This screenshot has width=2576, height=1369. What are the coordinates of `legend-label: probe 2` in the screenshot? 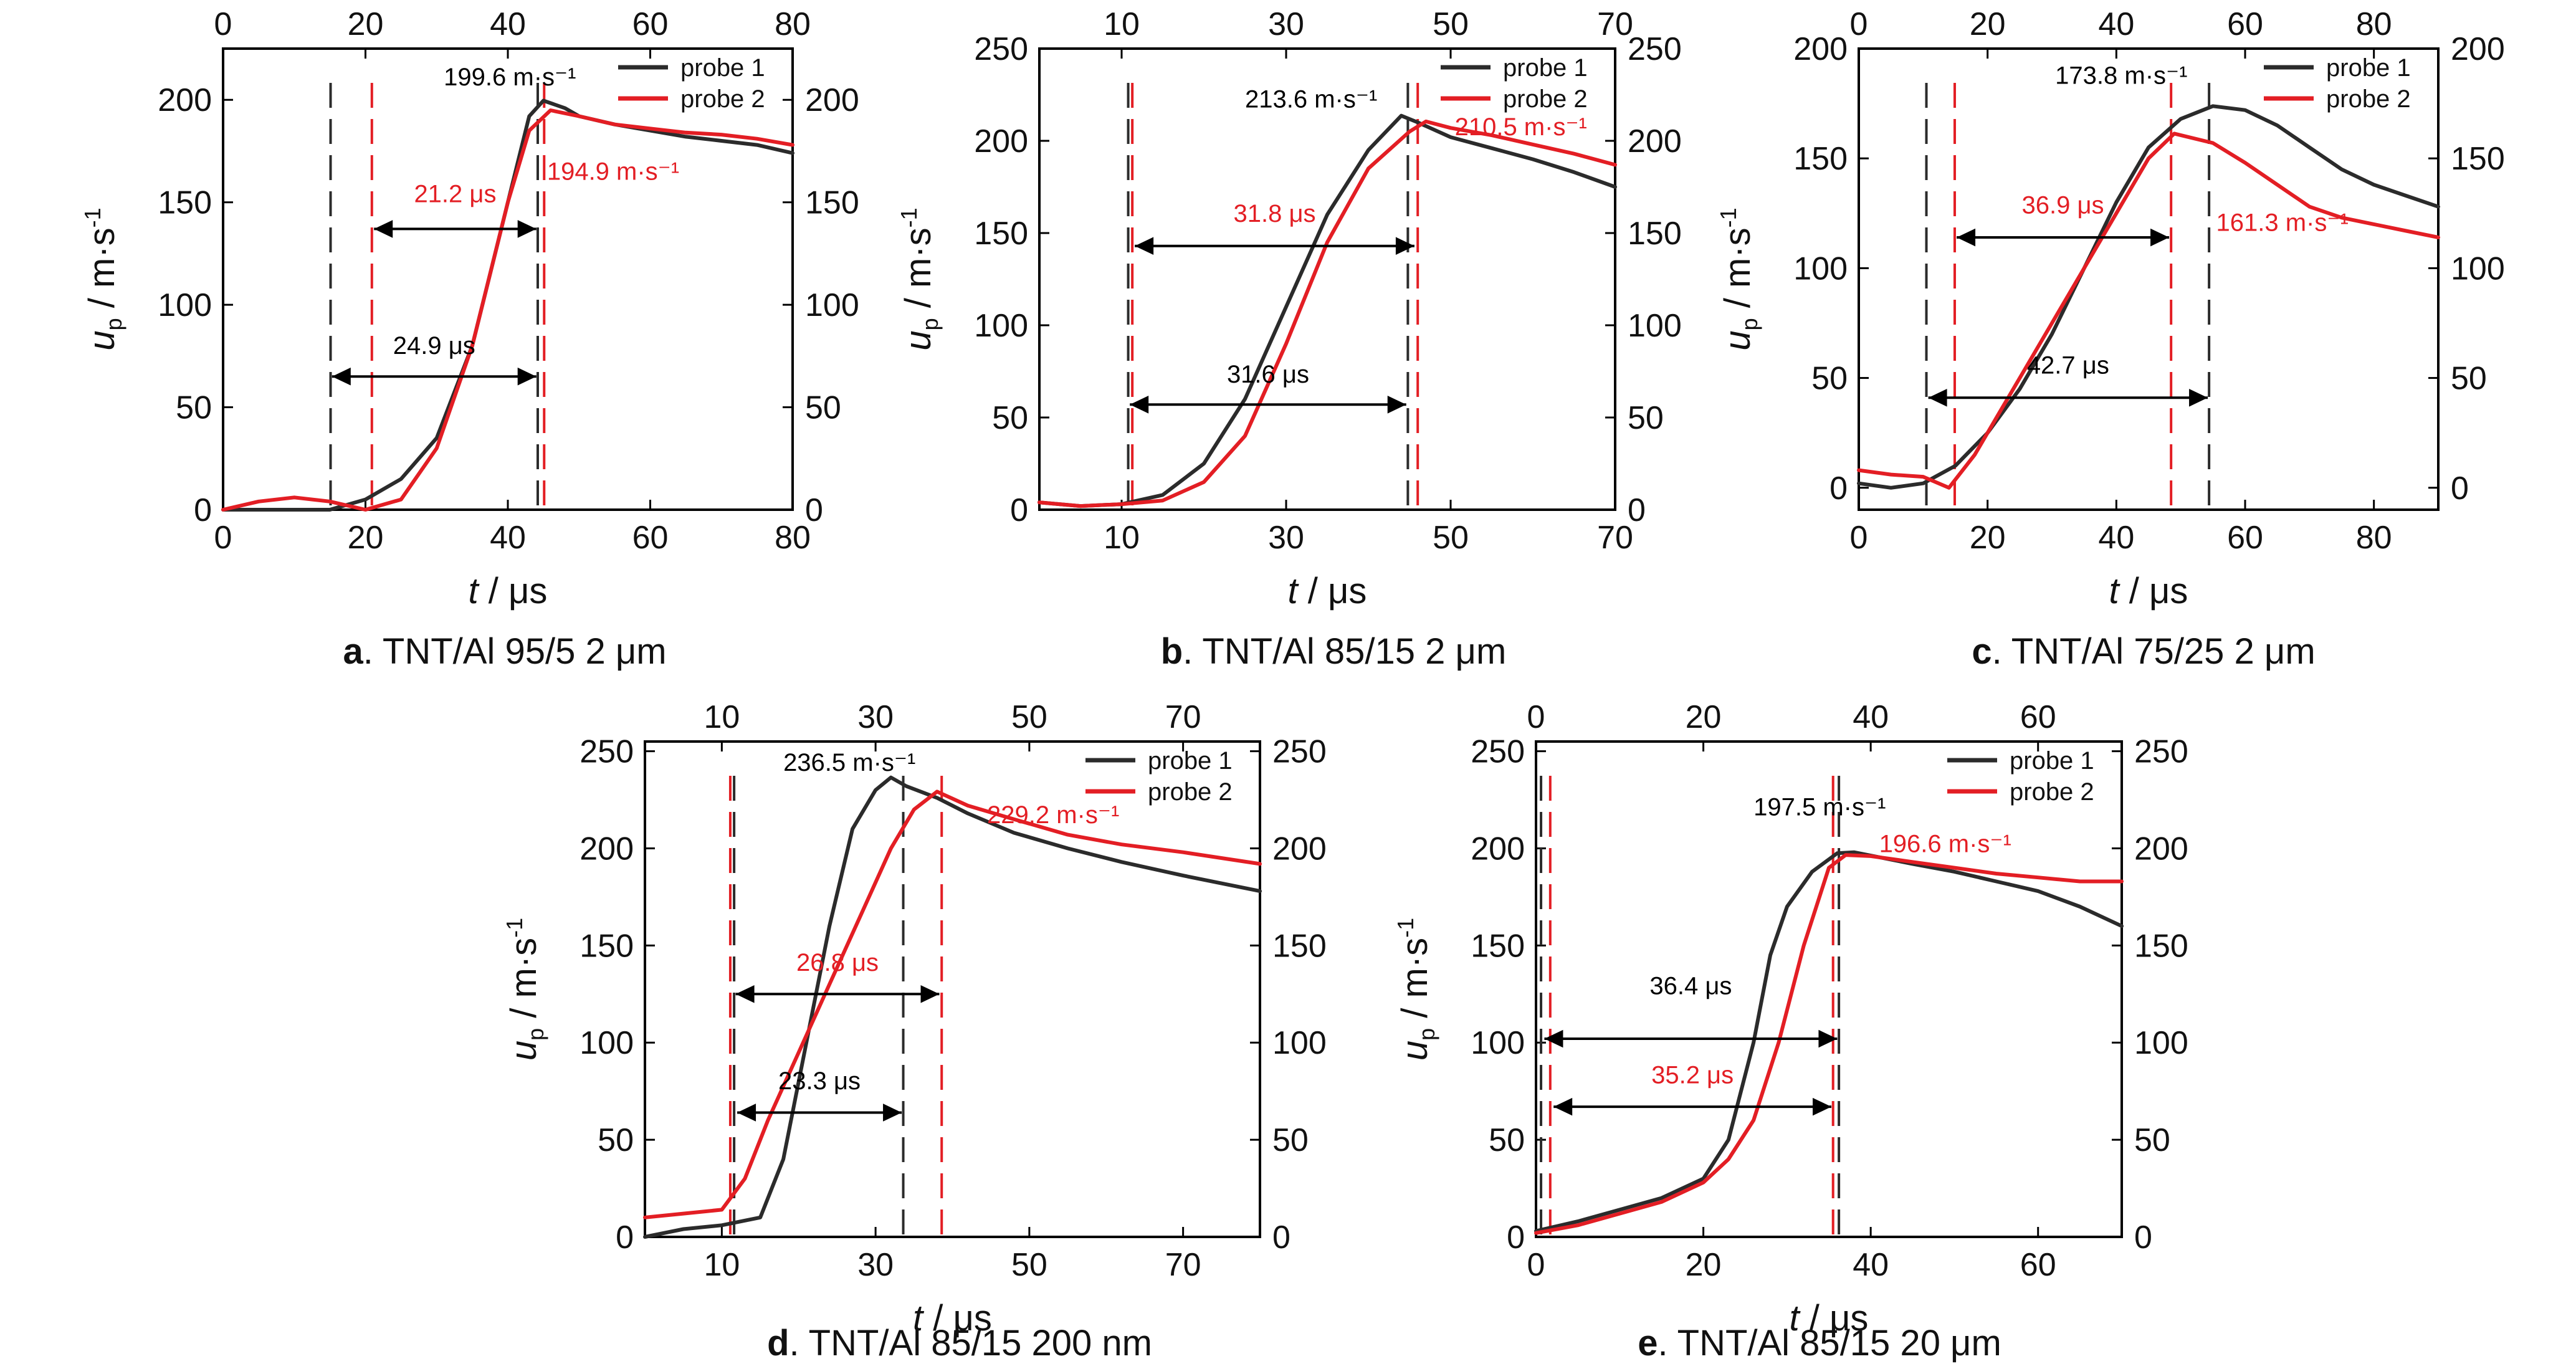 It's located at (2052, 792).